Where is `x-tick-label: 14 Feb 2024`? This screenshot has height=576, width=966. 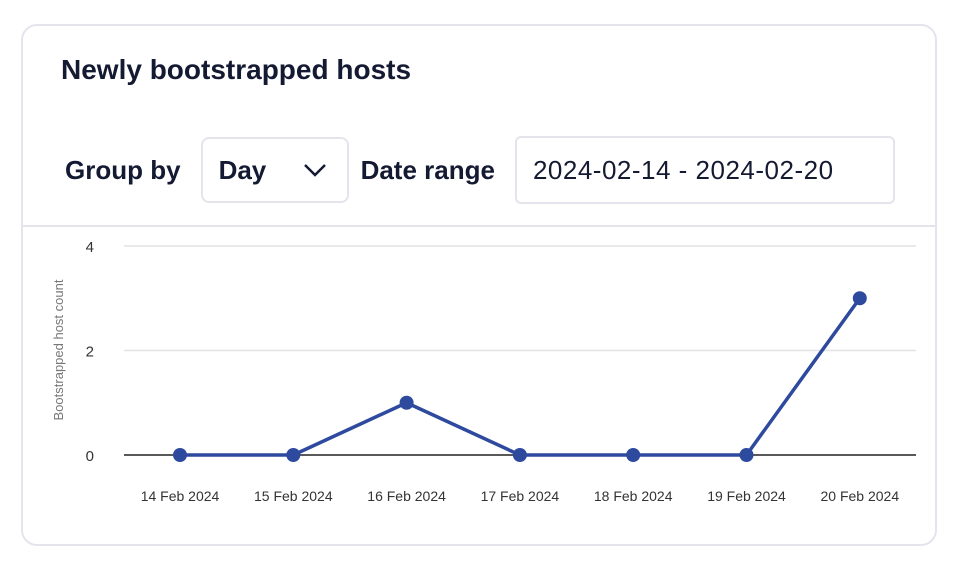
x-tick-label: 14 Feb 2024 is located at coordinates (180, 496).